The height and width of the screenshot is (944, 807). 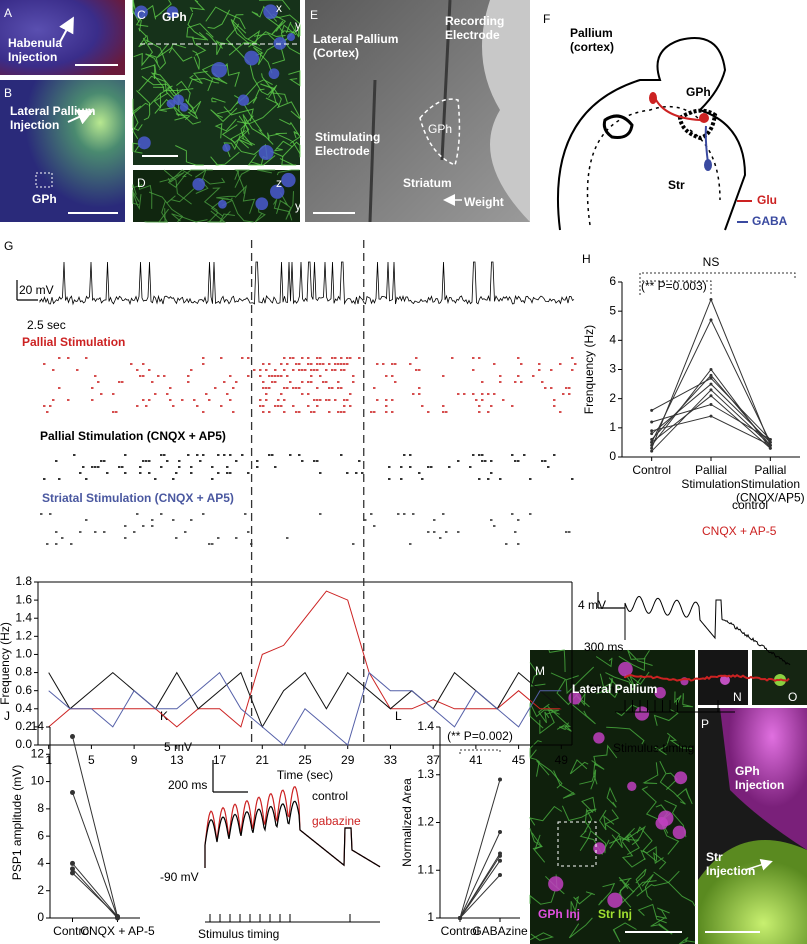 What do you see at coordinates (787, 499) in the screenshot?
I see `panel-letter: I` at bounding box center [787, 499].